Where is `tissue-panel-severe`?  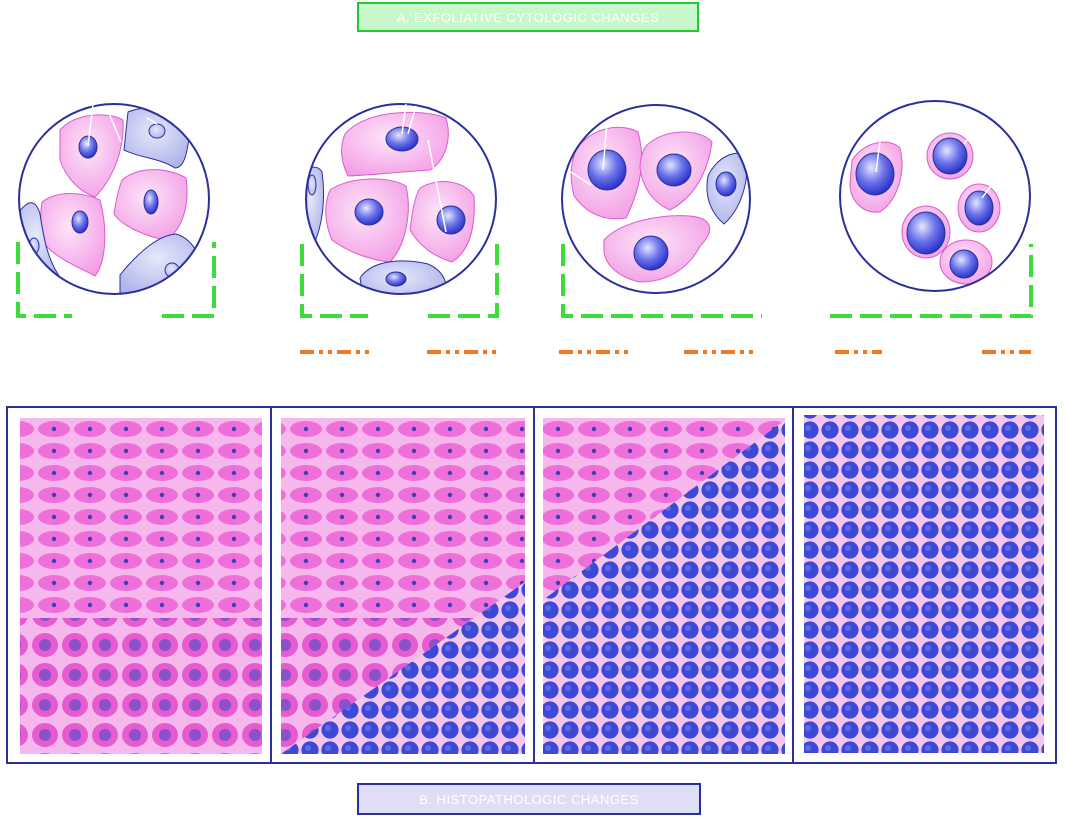
tissue-panel-severe is located at coordinates (924, 584).